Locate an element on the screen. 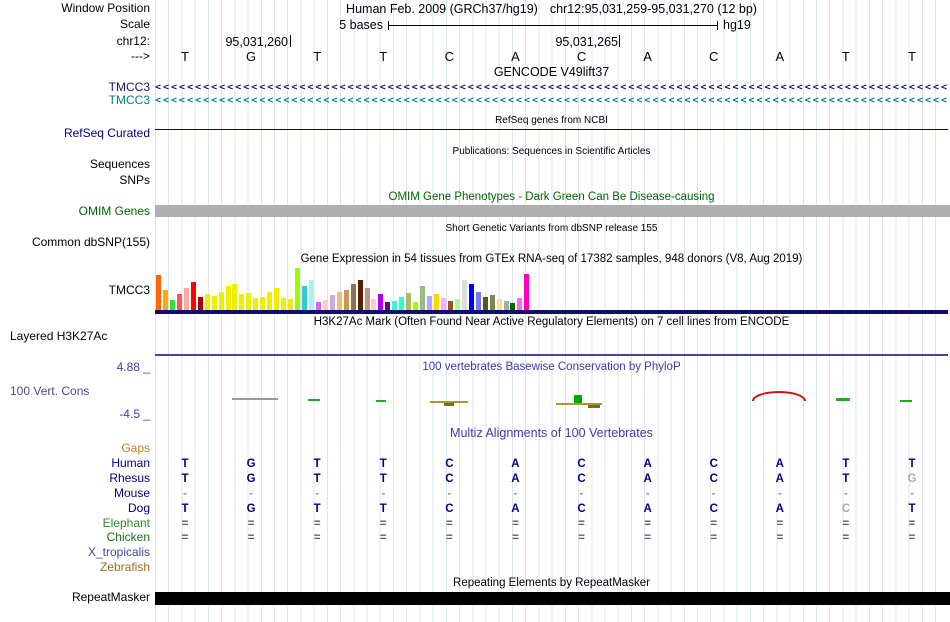  layered-h3k27ac-label: Layered H3K27Ac is located at coordinates (59, 336).